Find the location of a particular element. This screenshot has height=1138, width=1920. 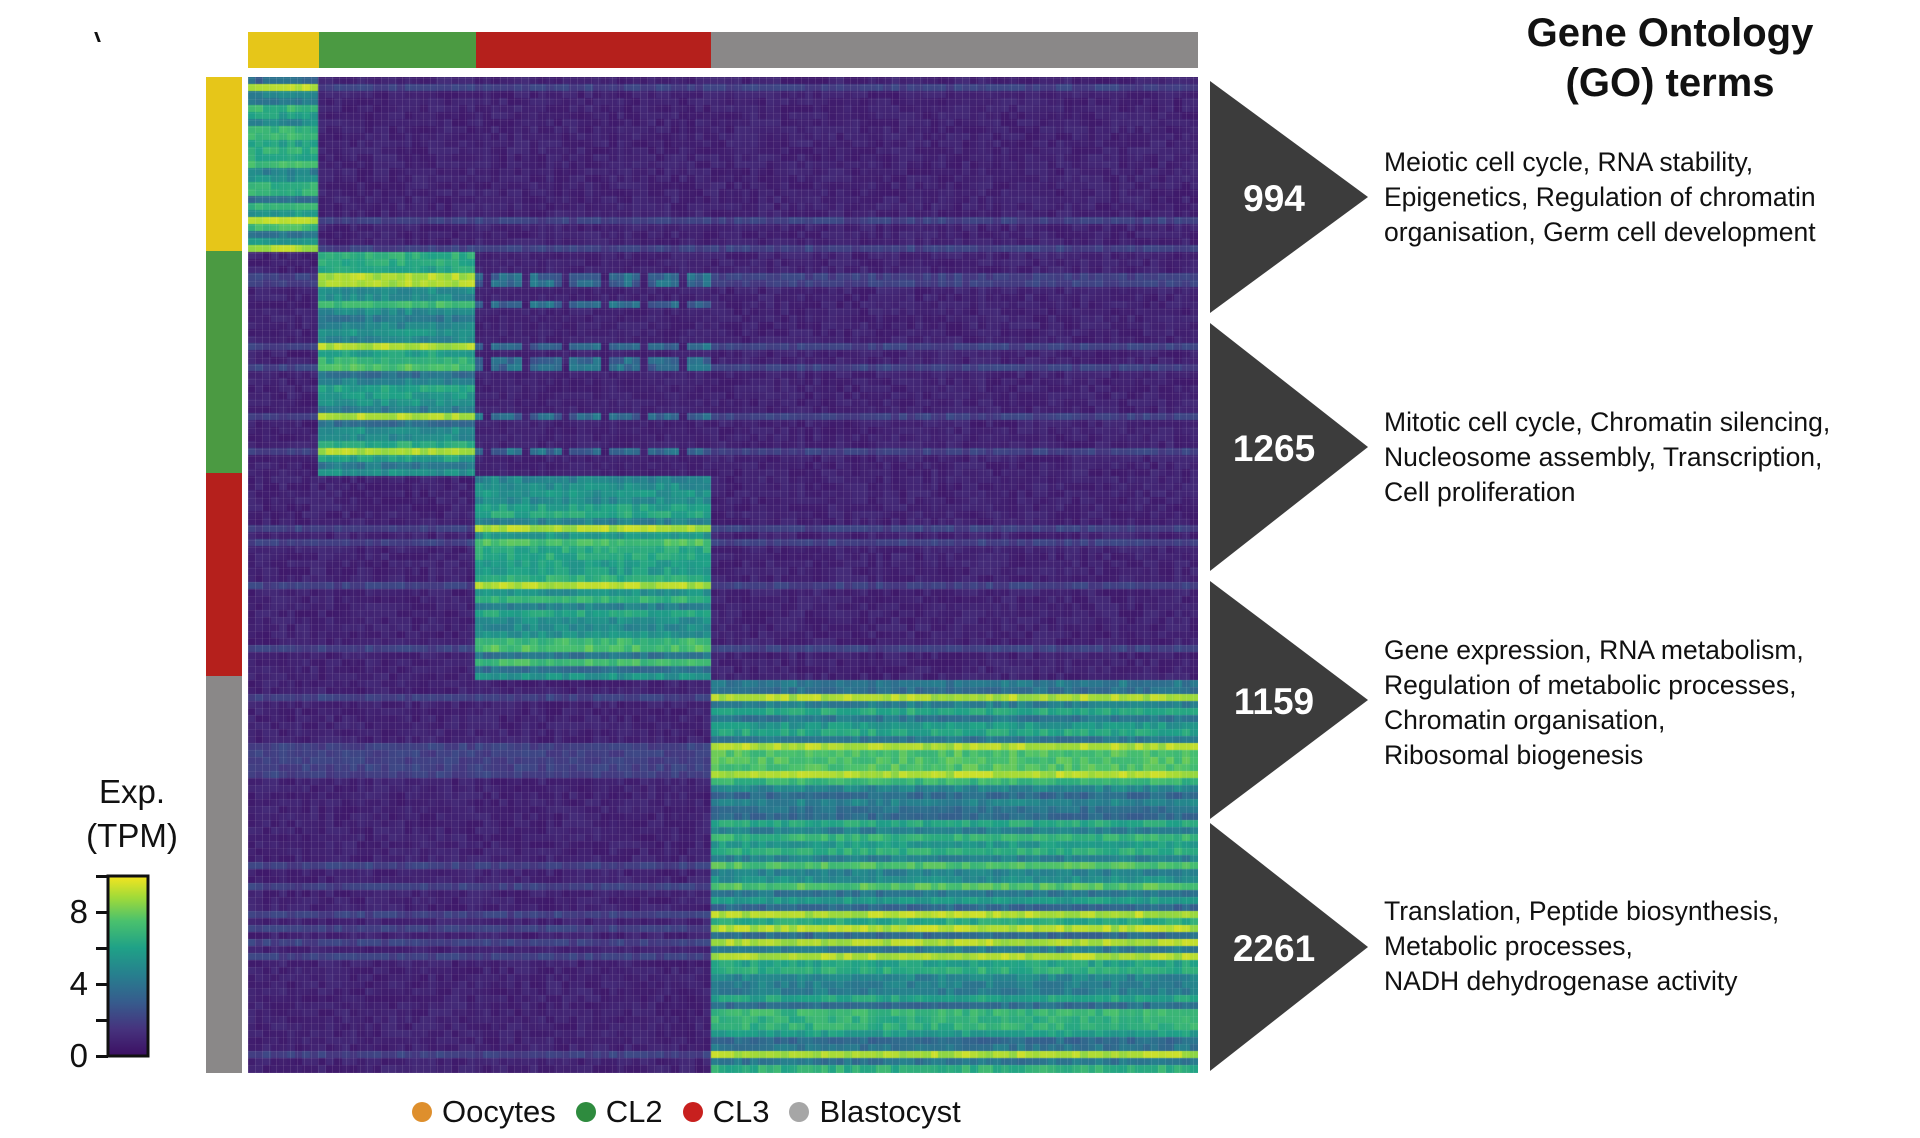

arrow-cl3-shape is located at coordinates (1289, 700).